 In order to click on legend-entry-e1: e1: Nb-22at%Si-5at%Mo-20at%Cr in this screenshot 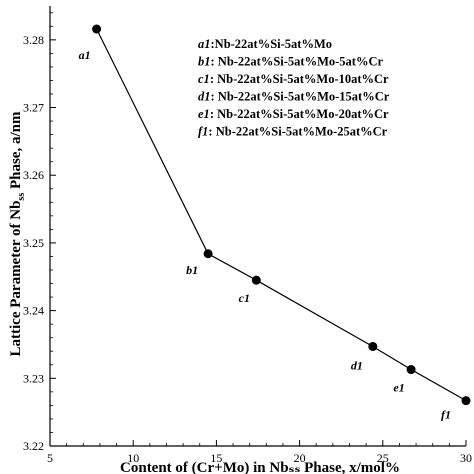, I will do `click(293, 114)`.